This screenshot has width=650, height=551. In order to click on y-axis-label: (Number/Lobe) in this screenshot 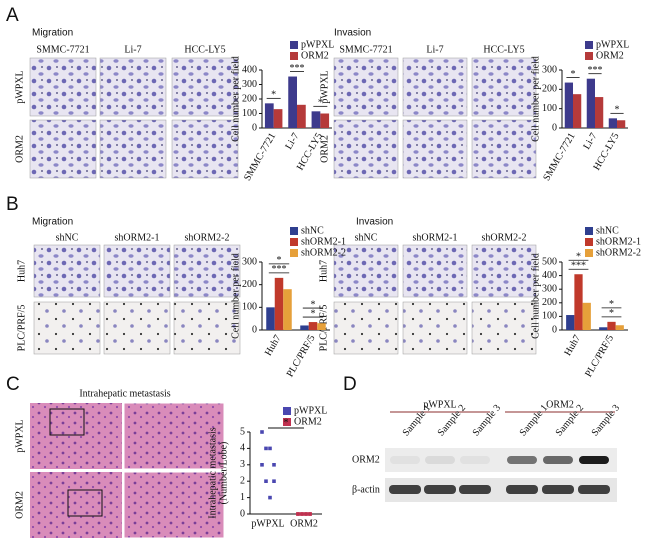, I will do `click(223, 473)`.